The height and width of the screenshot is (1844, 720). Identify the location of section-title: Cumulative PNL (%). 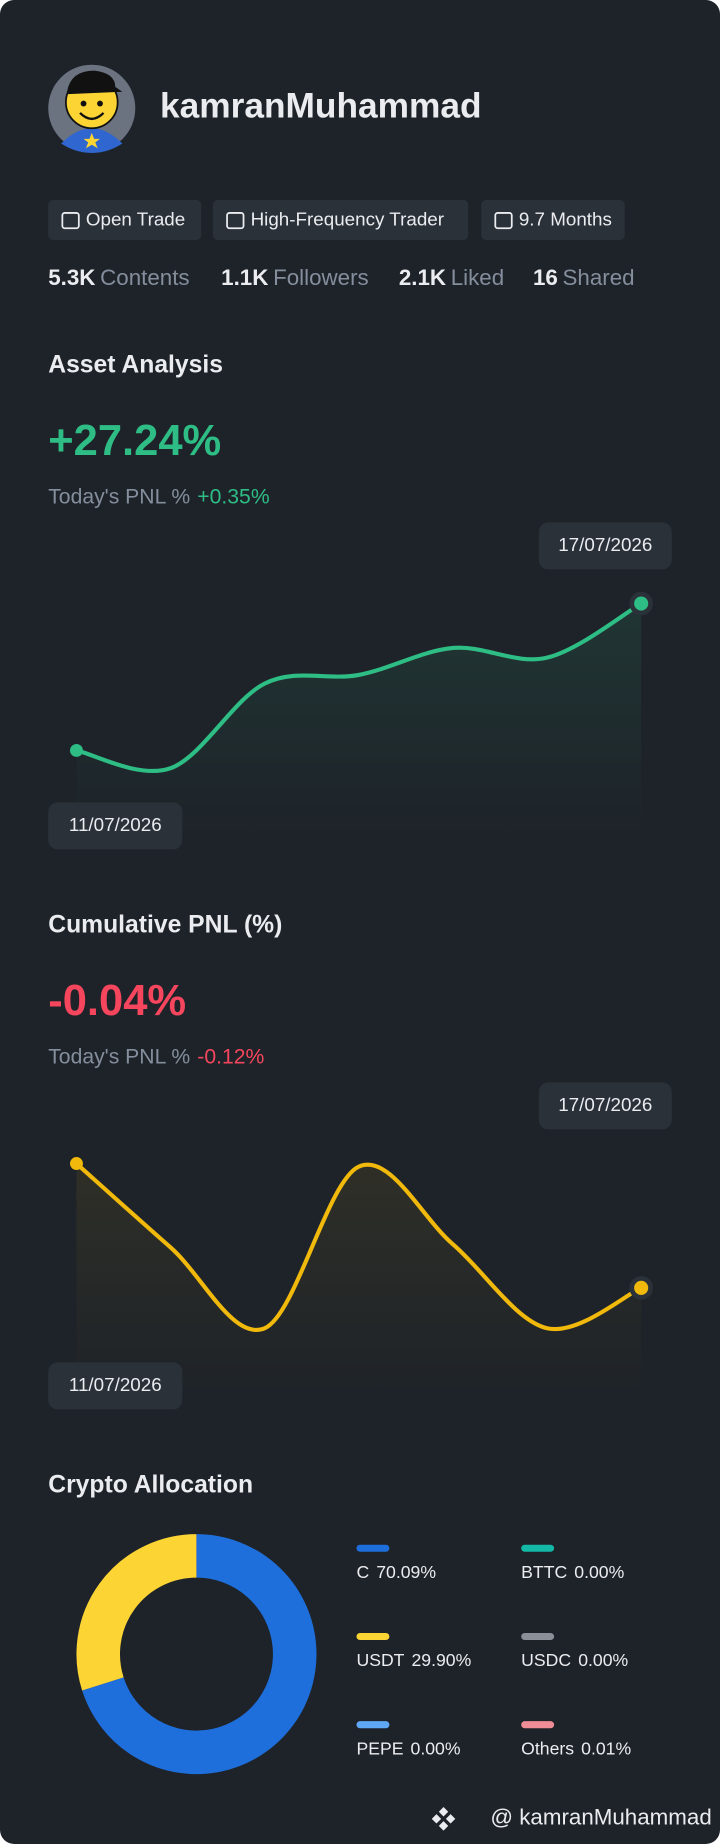
(165, 924).